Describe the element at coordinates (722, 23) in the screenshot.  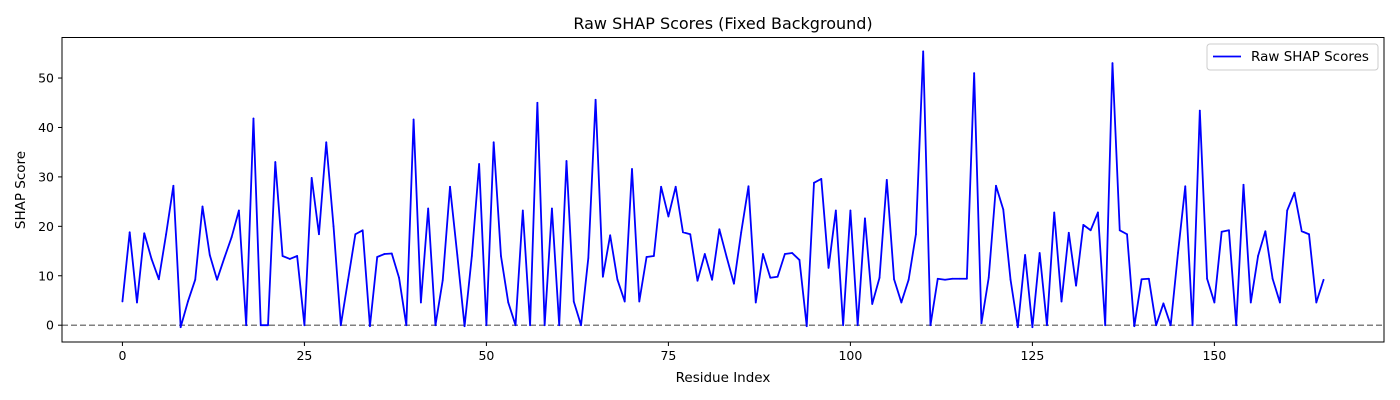
I see `chart-title: Raw SHAP Scores (Fixed Background)` at that location.